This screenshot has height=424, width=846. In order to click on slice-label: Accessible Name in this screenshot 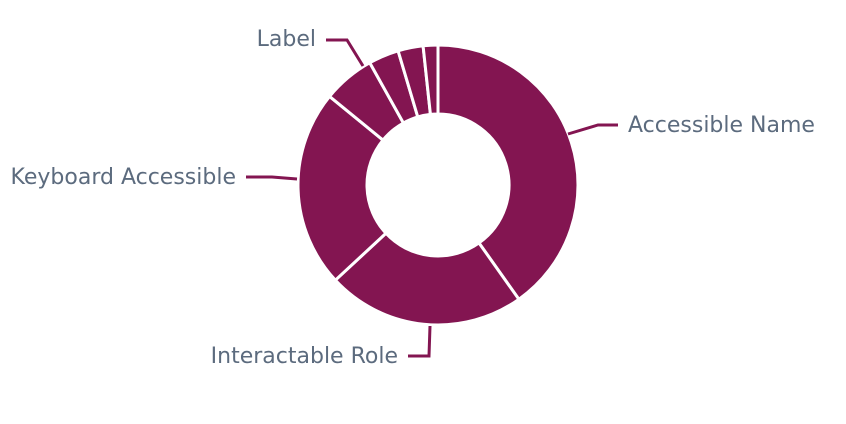, I will do `click(721, 125)`.